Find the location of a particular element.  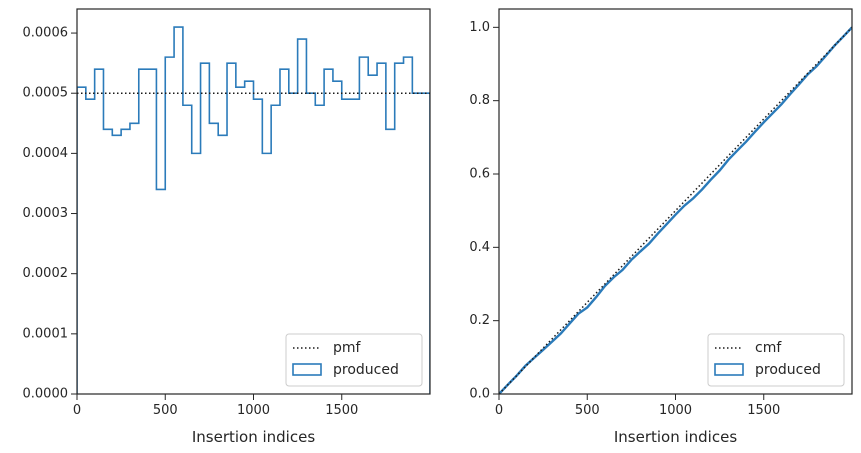

y-tick-label: 0.4 is located at coordinates (479, 247).